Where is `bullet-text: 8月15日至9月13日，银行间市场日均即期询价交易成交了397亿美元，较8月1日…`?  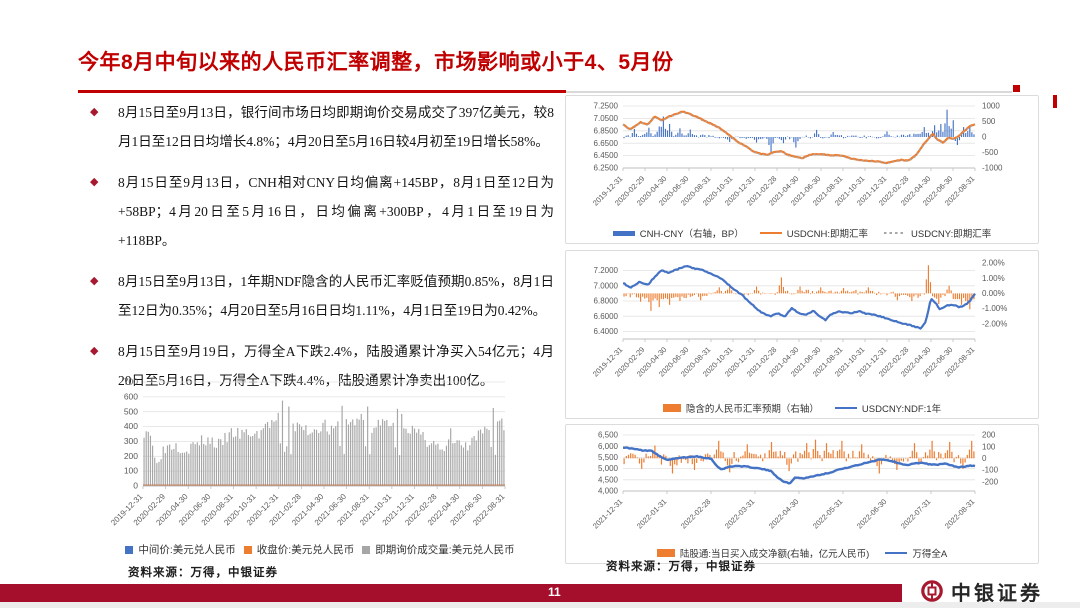
bullet-text: 8月15日至9月13日，银行间市场日均即期询价交易成交了397亿美元，较8月1日… is located at coordinates (336, 127).